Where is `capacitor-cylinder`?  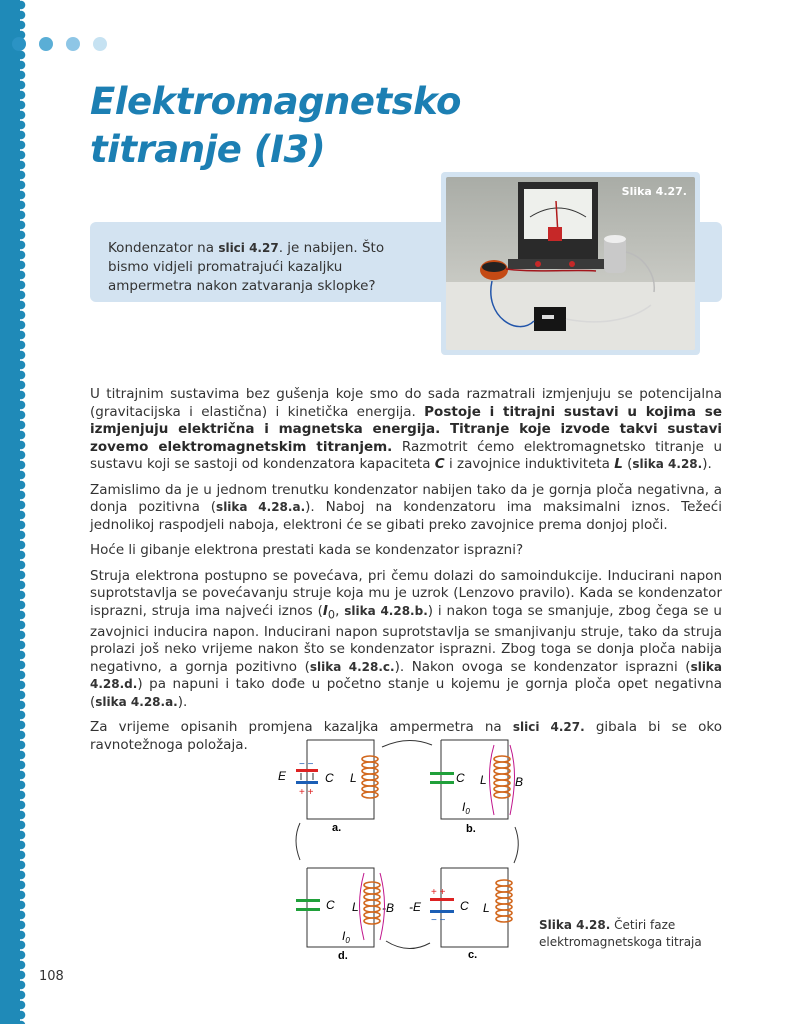
capacitor-cylinder is located at coordinates (615, 255).